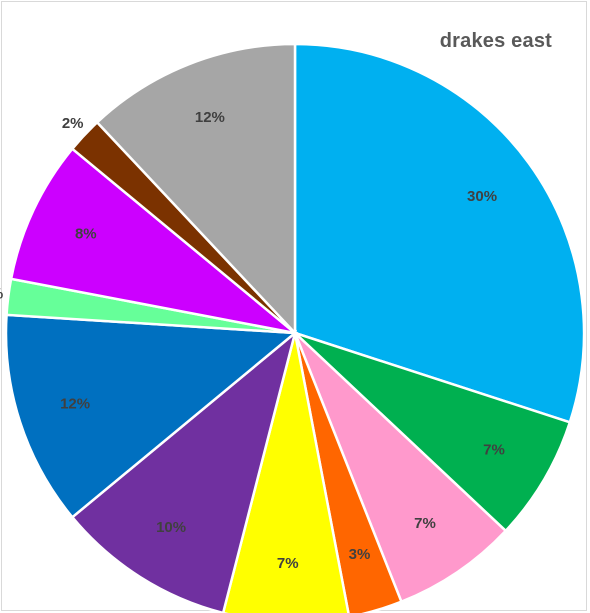 The width and height of the screenshot is (590, 613). What do you see at coordinates (75, 403) in the screenshot?
I see `data-label-7: 12%` at bounding box center [75, 403].